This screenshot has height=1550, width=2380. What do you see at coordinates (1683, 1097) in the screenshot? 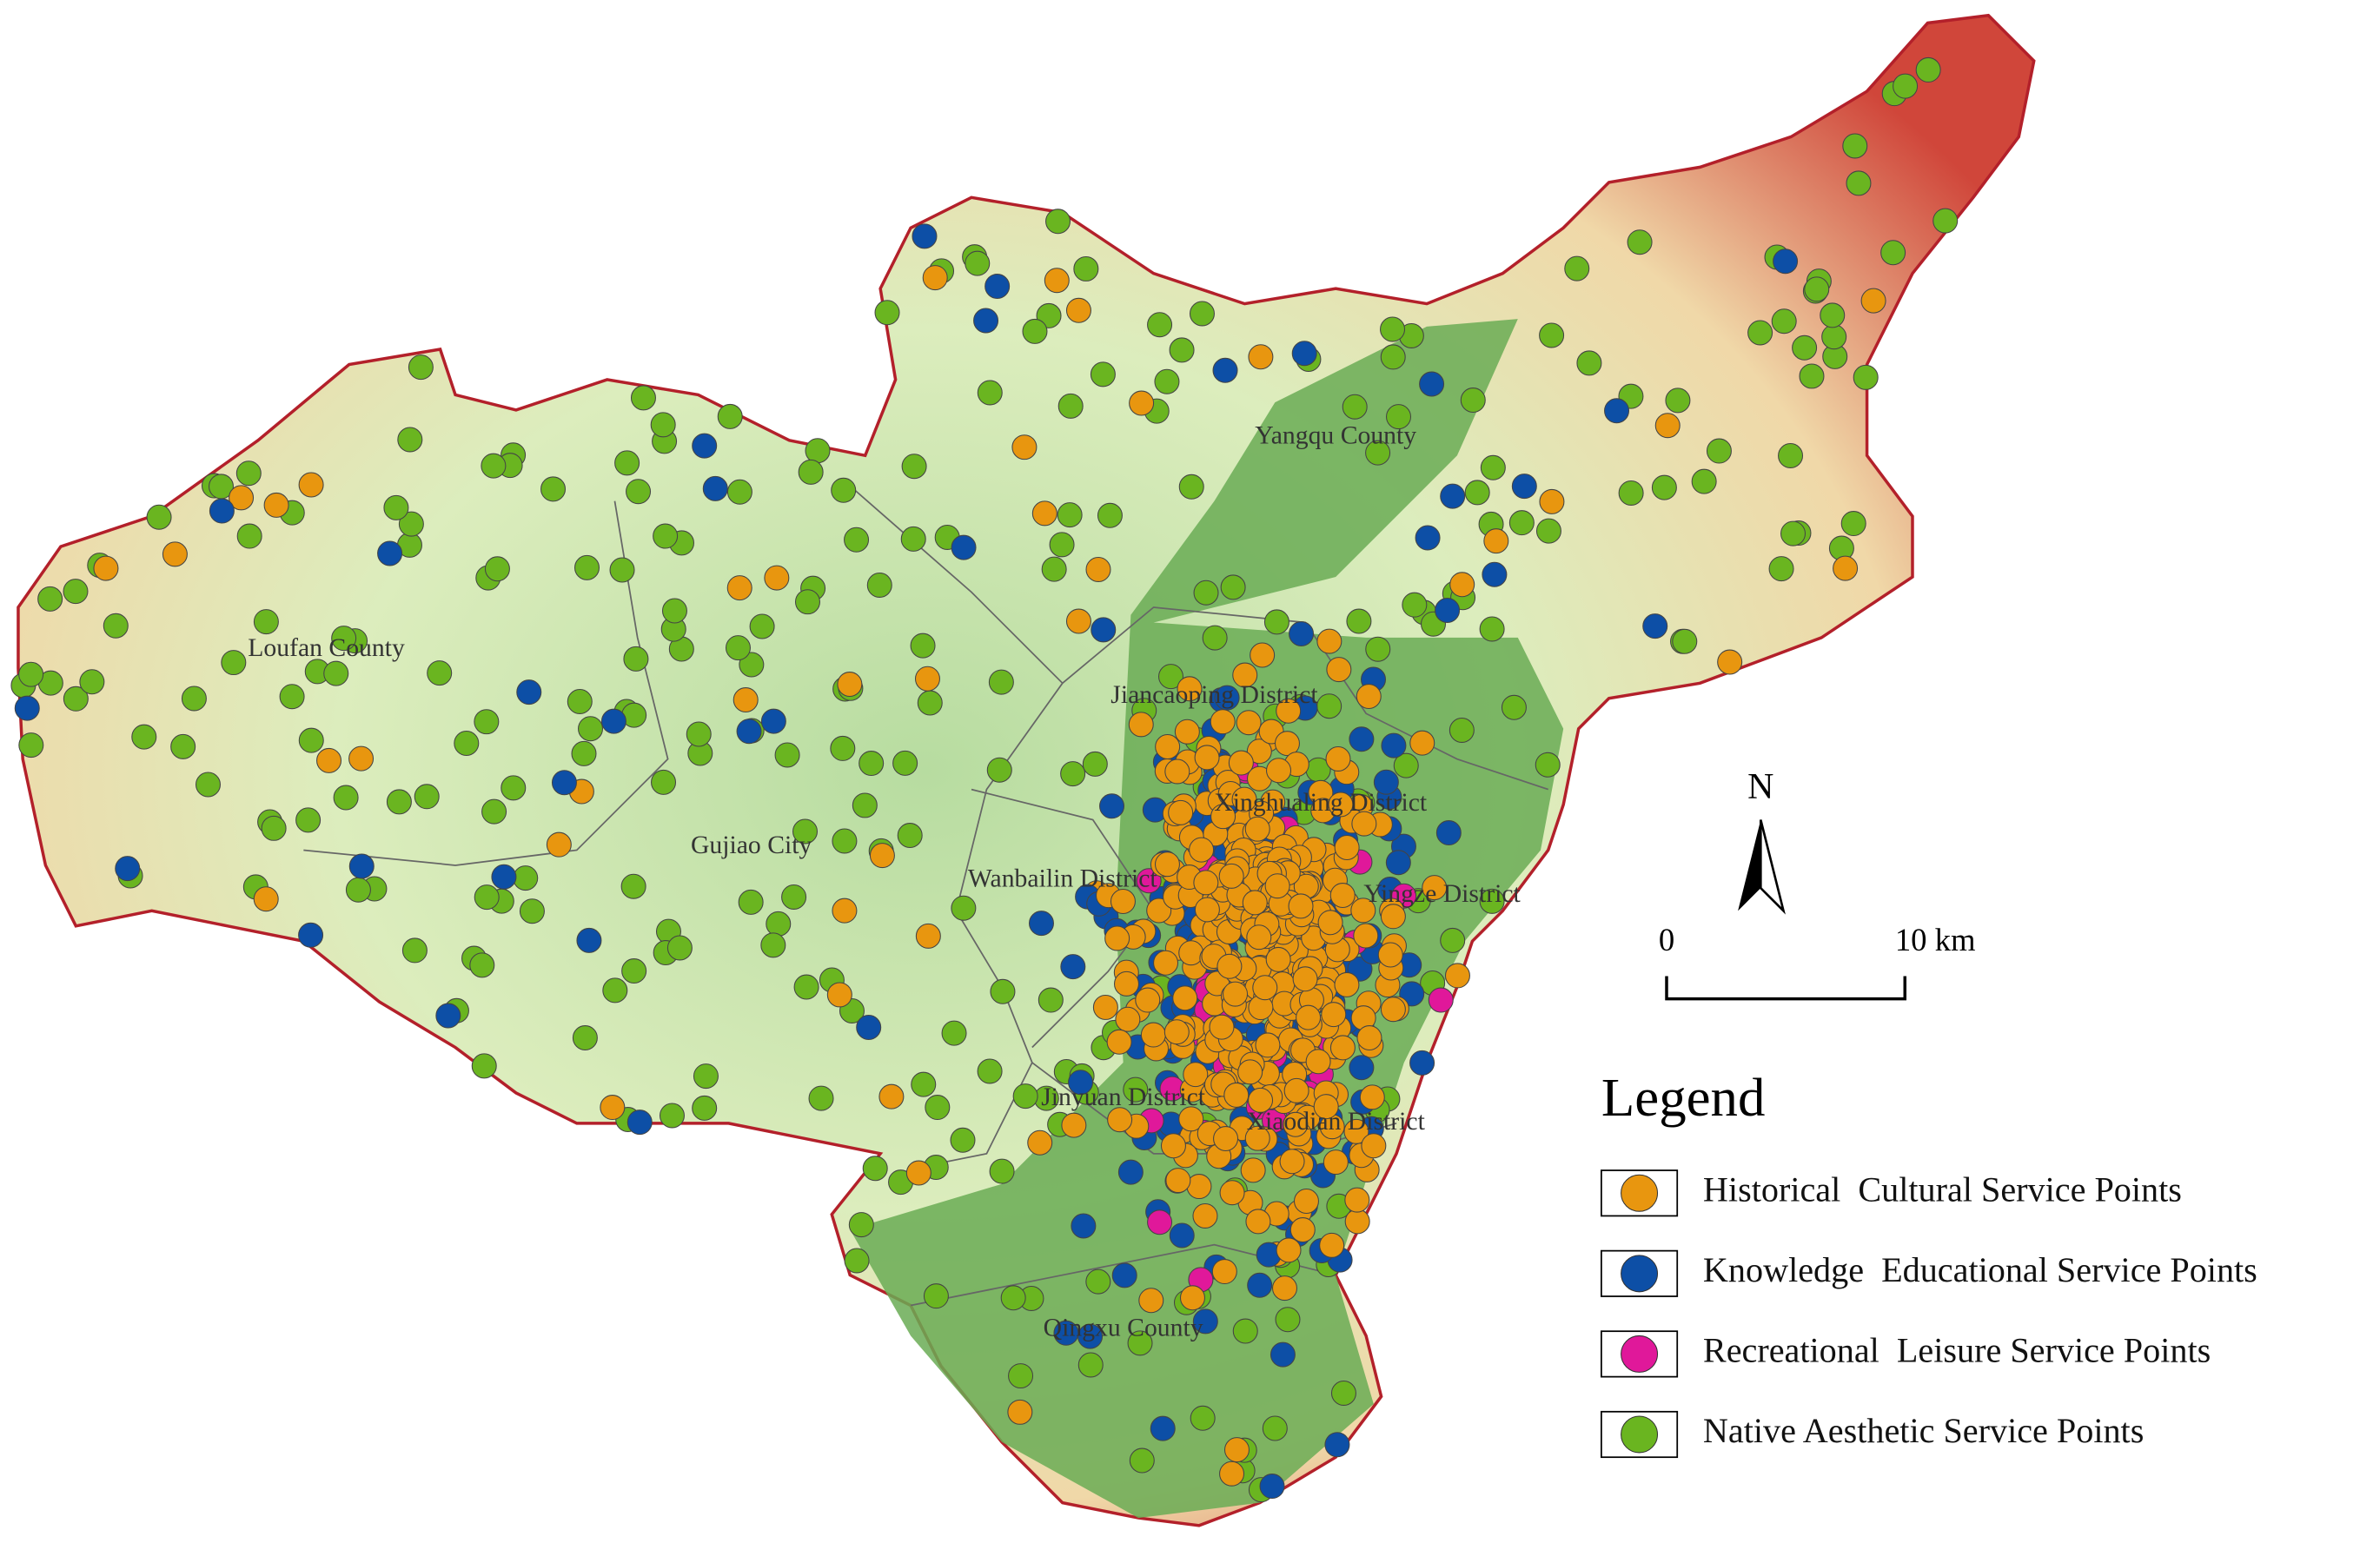
I see `legend-title: Legend` at bounding box center [1683, 1097].